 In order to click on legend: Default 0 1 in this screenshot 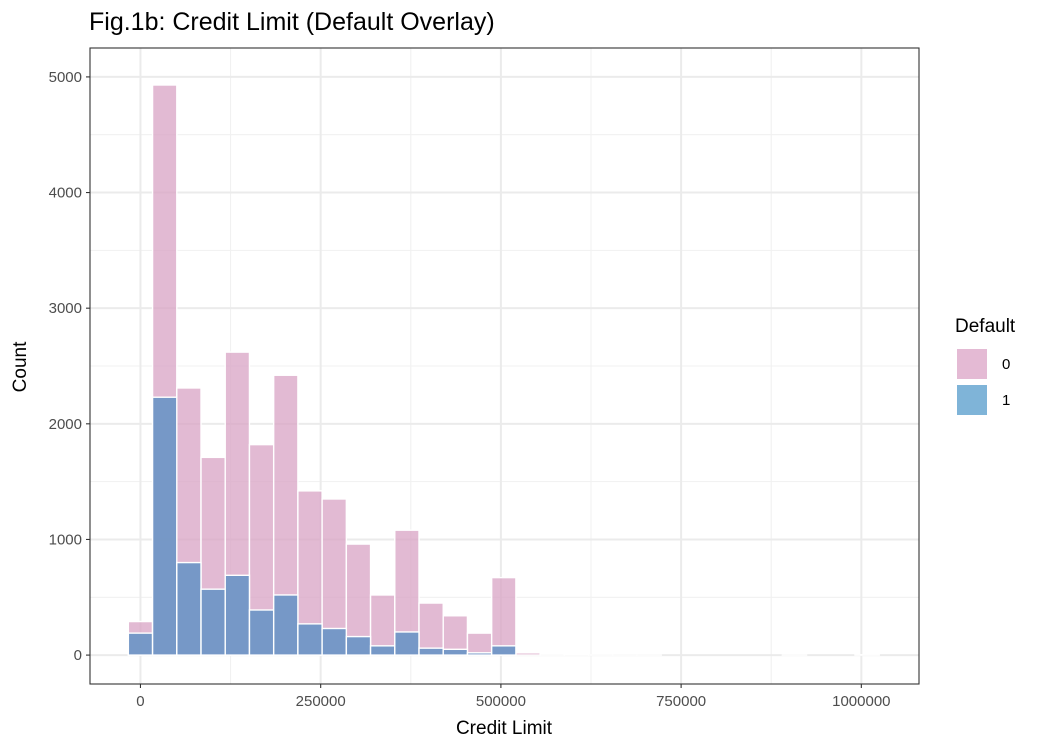, I will do `click(985, 365)`.